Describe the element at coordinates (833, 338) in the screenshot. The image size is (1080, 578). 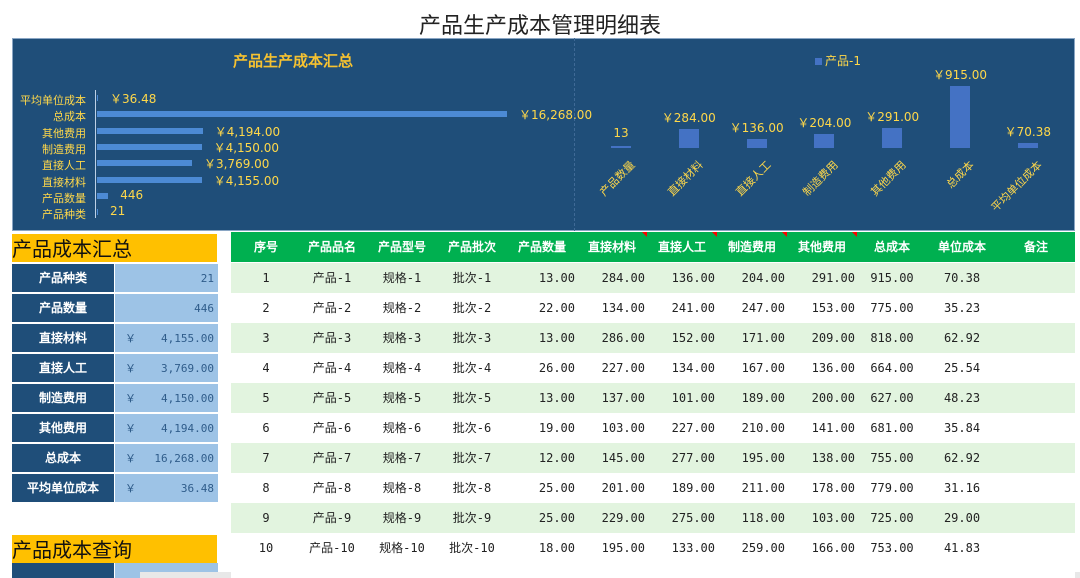
I see `table-cell: 209.00` at that location.